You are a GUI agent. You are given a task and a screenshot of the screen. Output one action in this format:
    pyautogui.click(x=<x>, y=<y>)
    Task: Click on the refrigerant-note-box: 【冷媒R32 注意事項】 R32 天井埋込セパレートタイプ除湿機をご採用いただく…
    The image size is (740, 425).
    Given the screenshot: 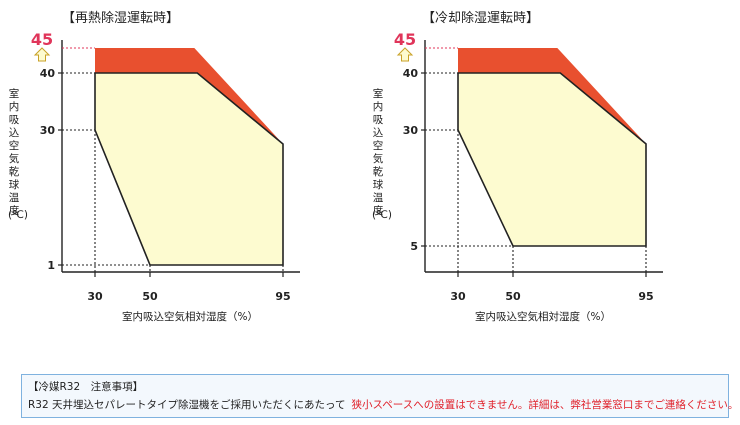 What is the action you would take?
    pyautogui.click(x=379, y=396)
    